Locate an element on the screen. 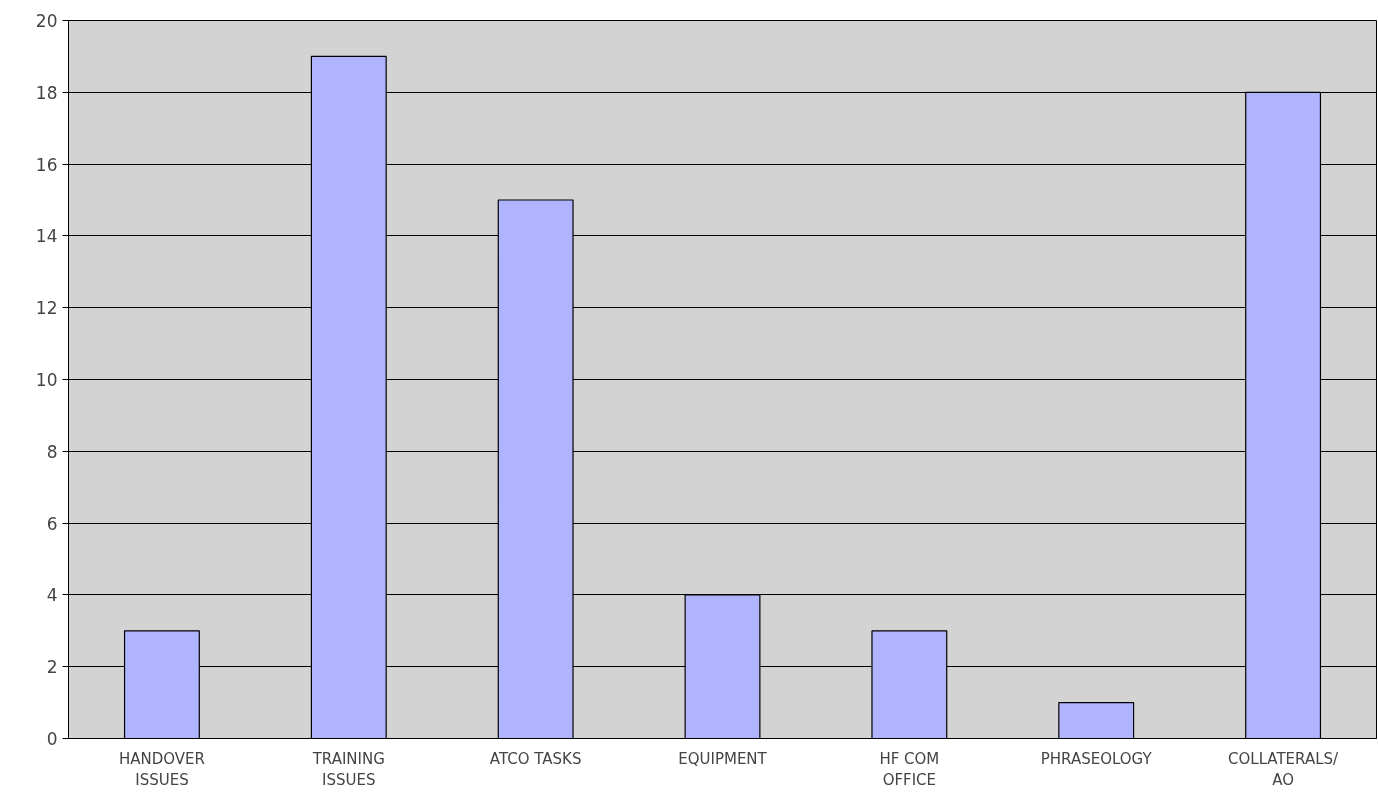  y-tick-label: 8 is located at coordinates (52, 451).